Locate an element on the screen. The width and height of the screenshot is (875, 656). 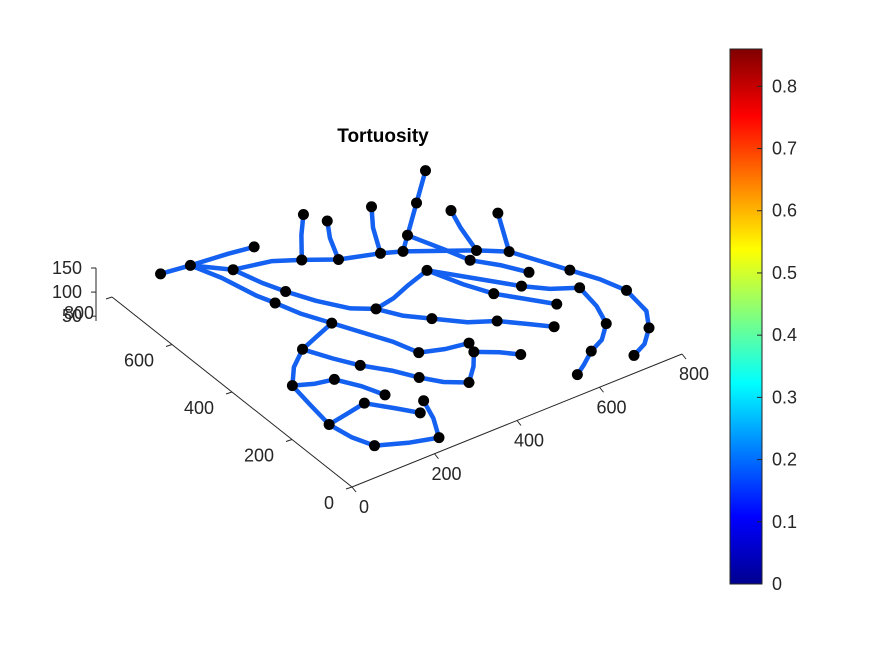
x-tick-label: 400 is located at coordinates (529, 441).